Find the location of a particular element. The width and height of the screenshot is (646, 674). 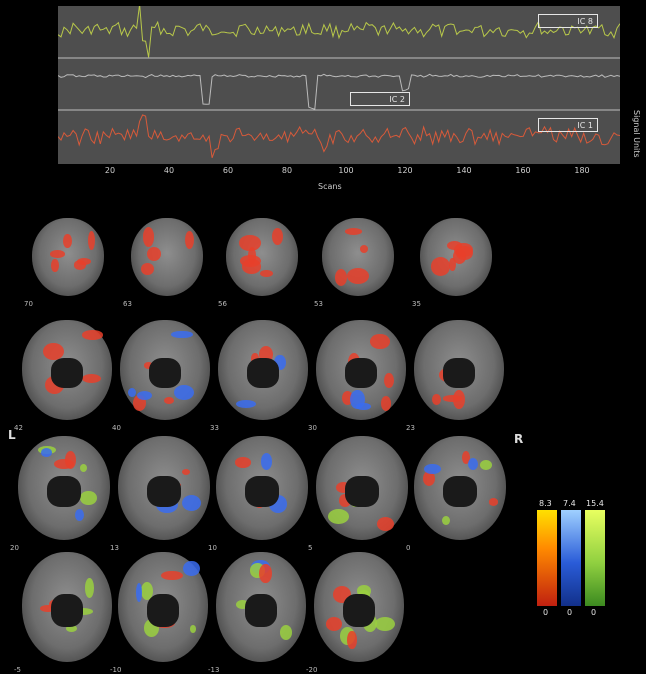

slice-label: -5 is located at coordinates (17, 670).